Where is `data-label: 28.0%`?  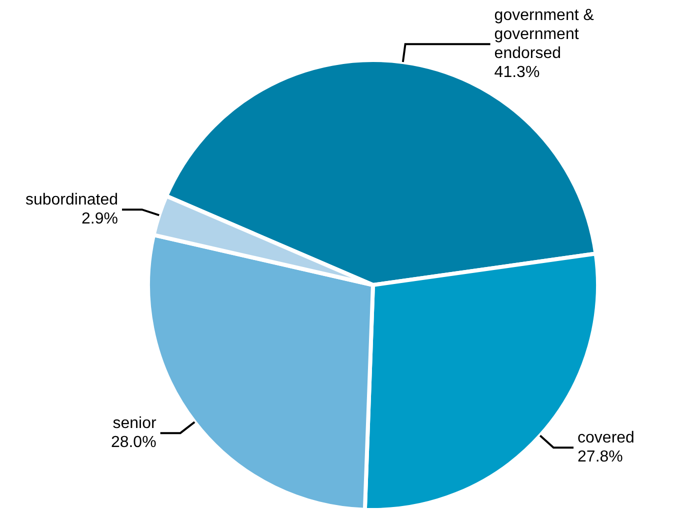
data-label: 28.0% is located at coordinates (133, 443).